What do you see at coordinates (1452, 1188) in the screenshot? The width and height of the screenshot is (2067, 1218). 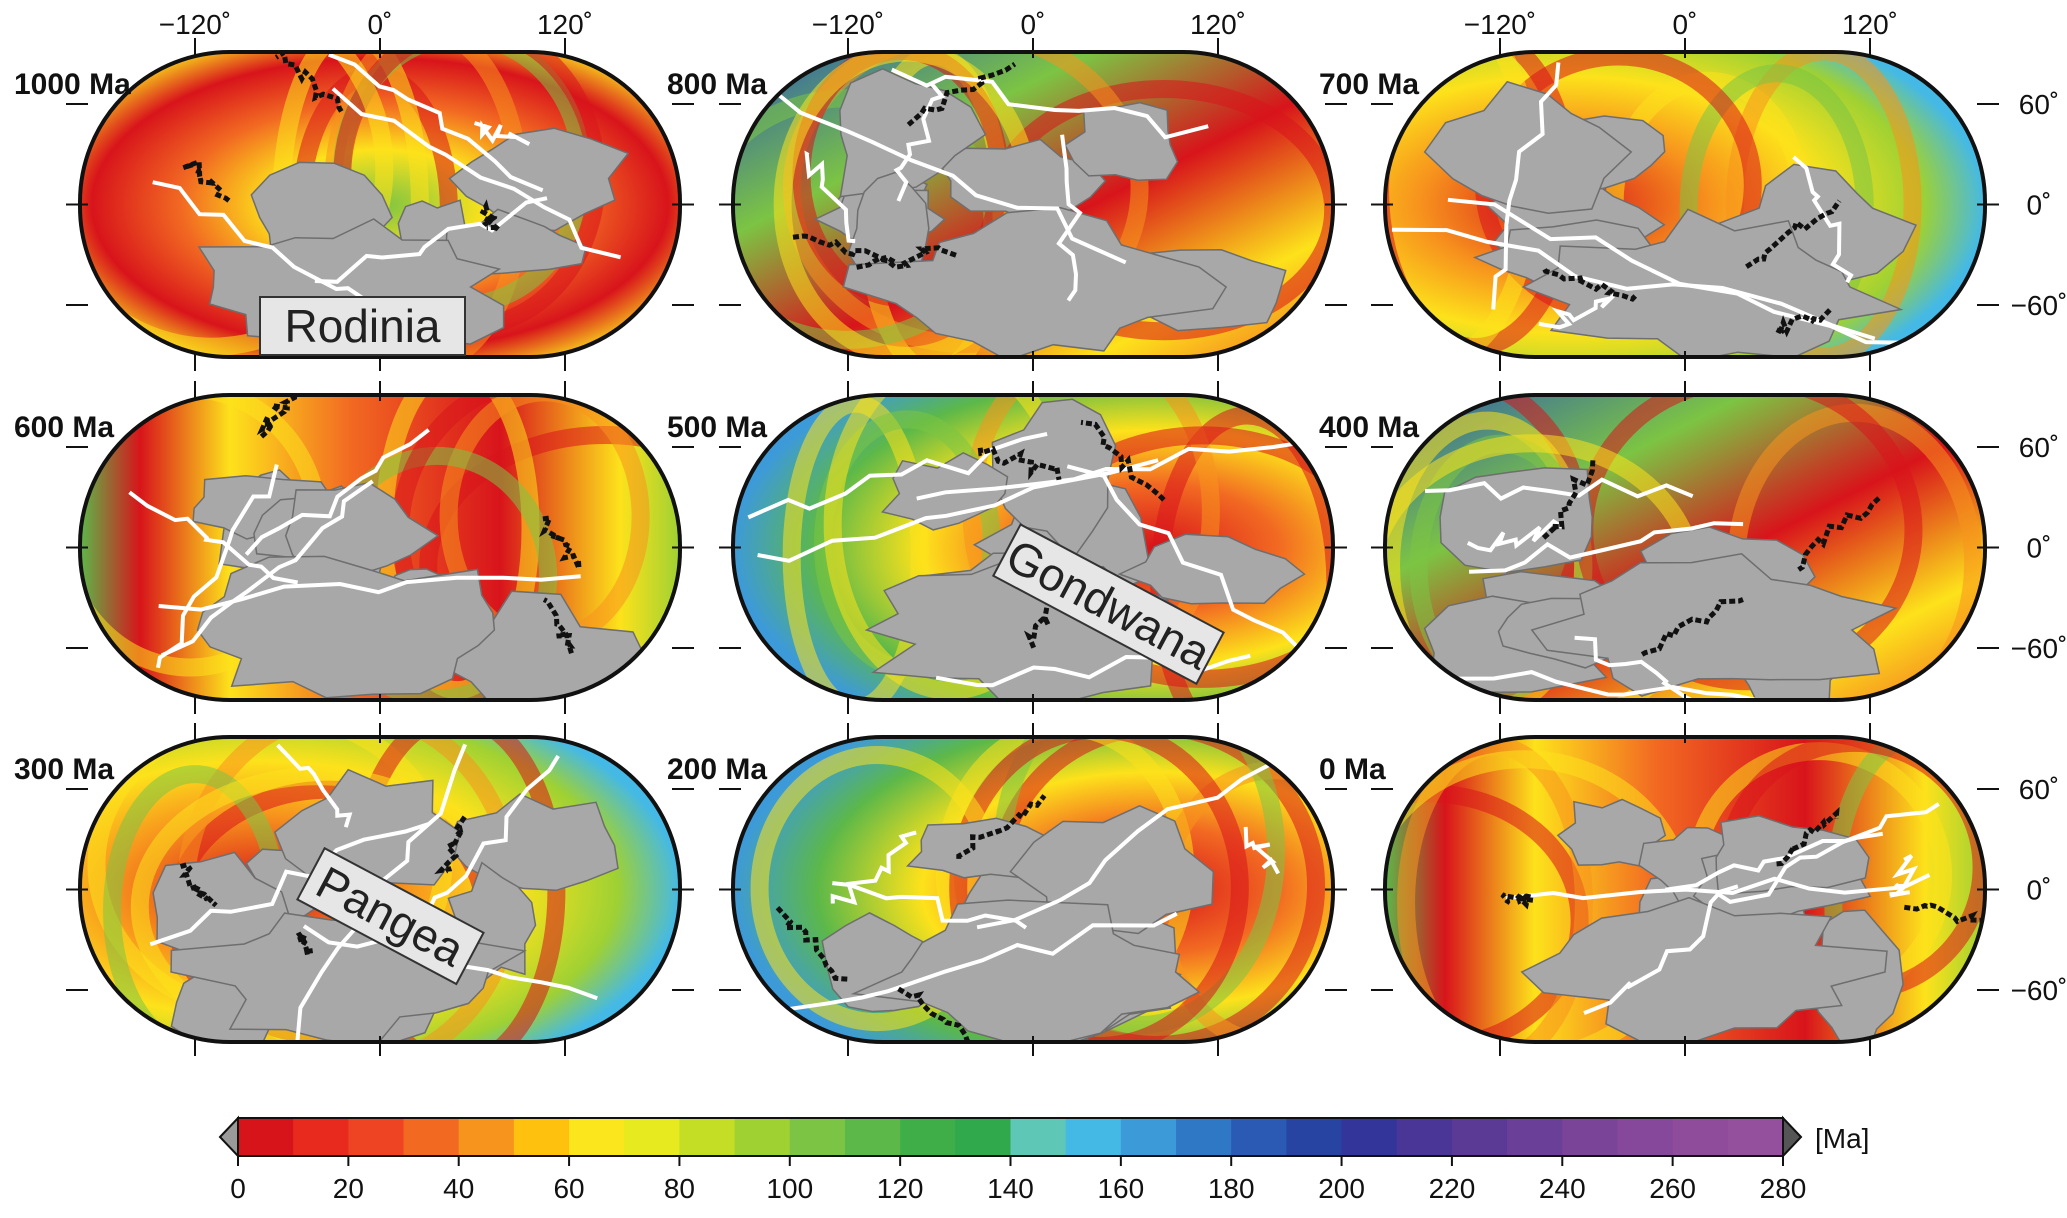 I see `colorbar-tick-label: 220` at bounding box center [1452, 1188].